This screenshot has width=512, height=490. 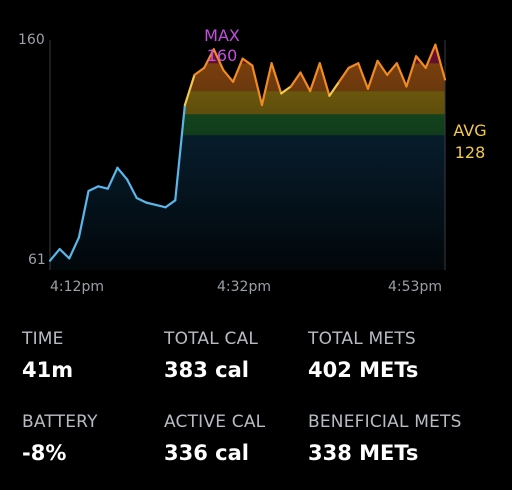 I want to click on stat-value: 336 cal, so click(x=206, y=453).